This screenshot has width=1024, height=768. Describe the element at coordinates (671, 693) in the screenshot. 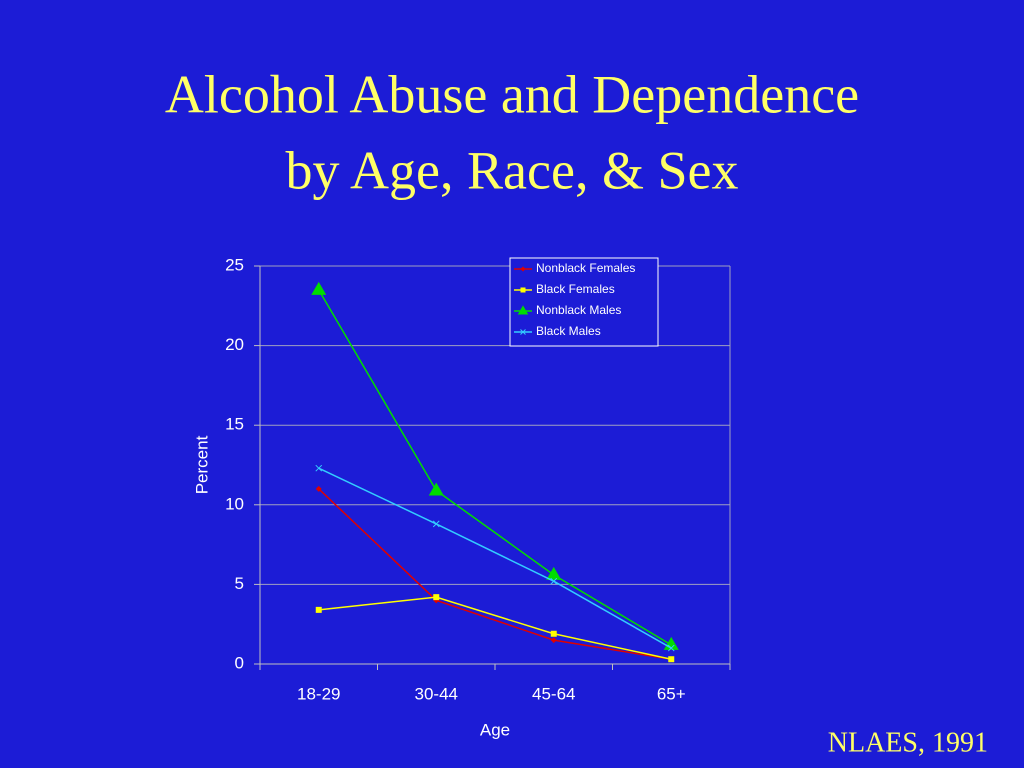

I see `x-tick-label: 65+` at that location.